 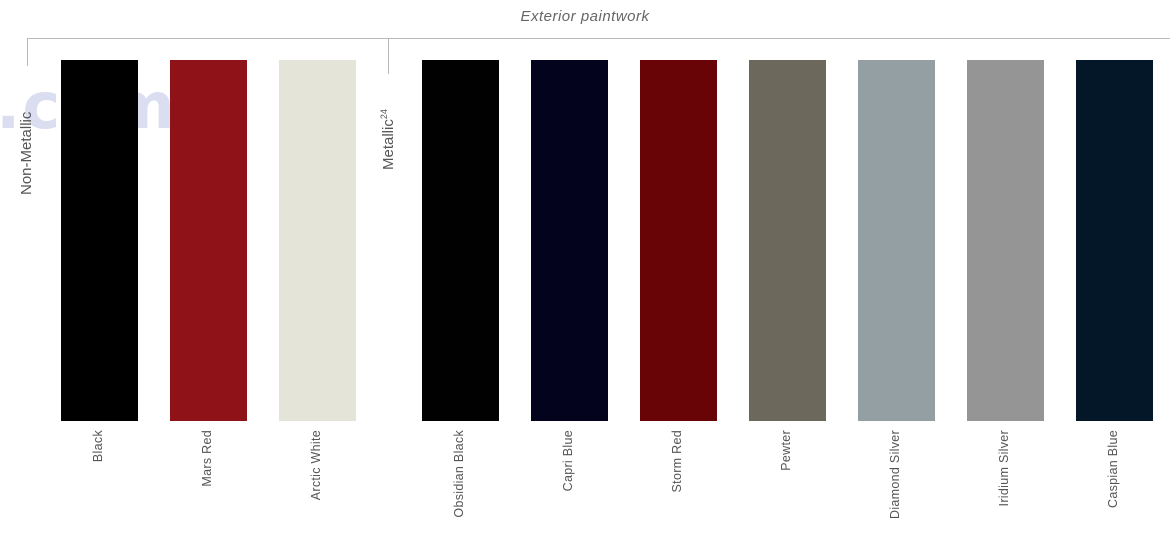 I want to click on color-name: Obsidian Black, so click(x=459, y=474).